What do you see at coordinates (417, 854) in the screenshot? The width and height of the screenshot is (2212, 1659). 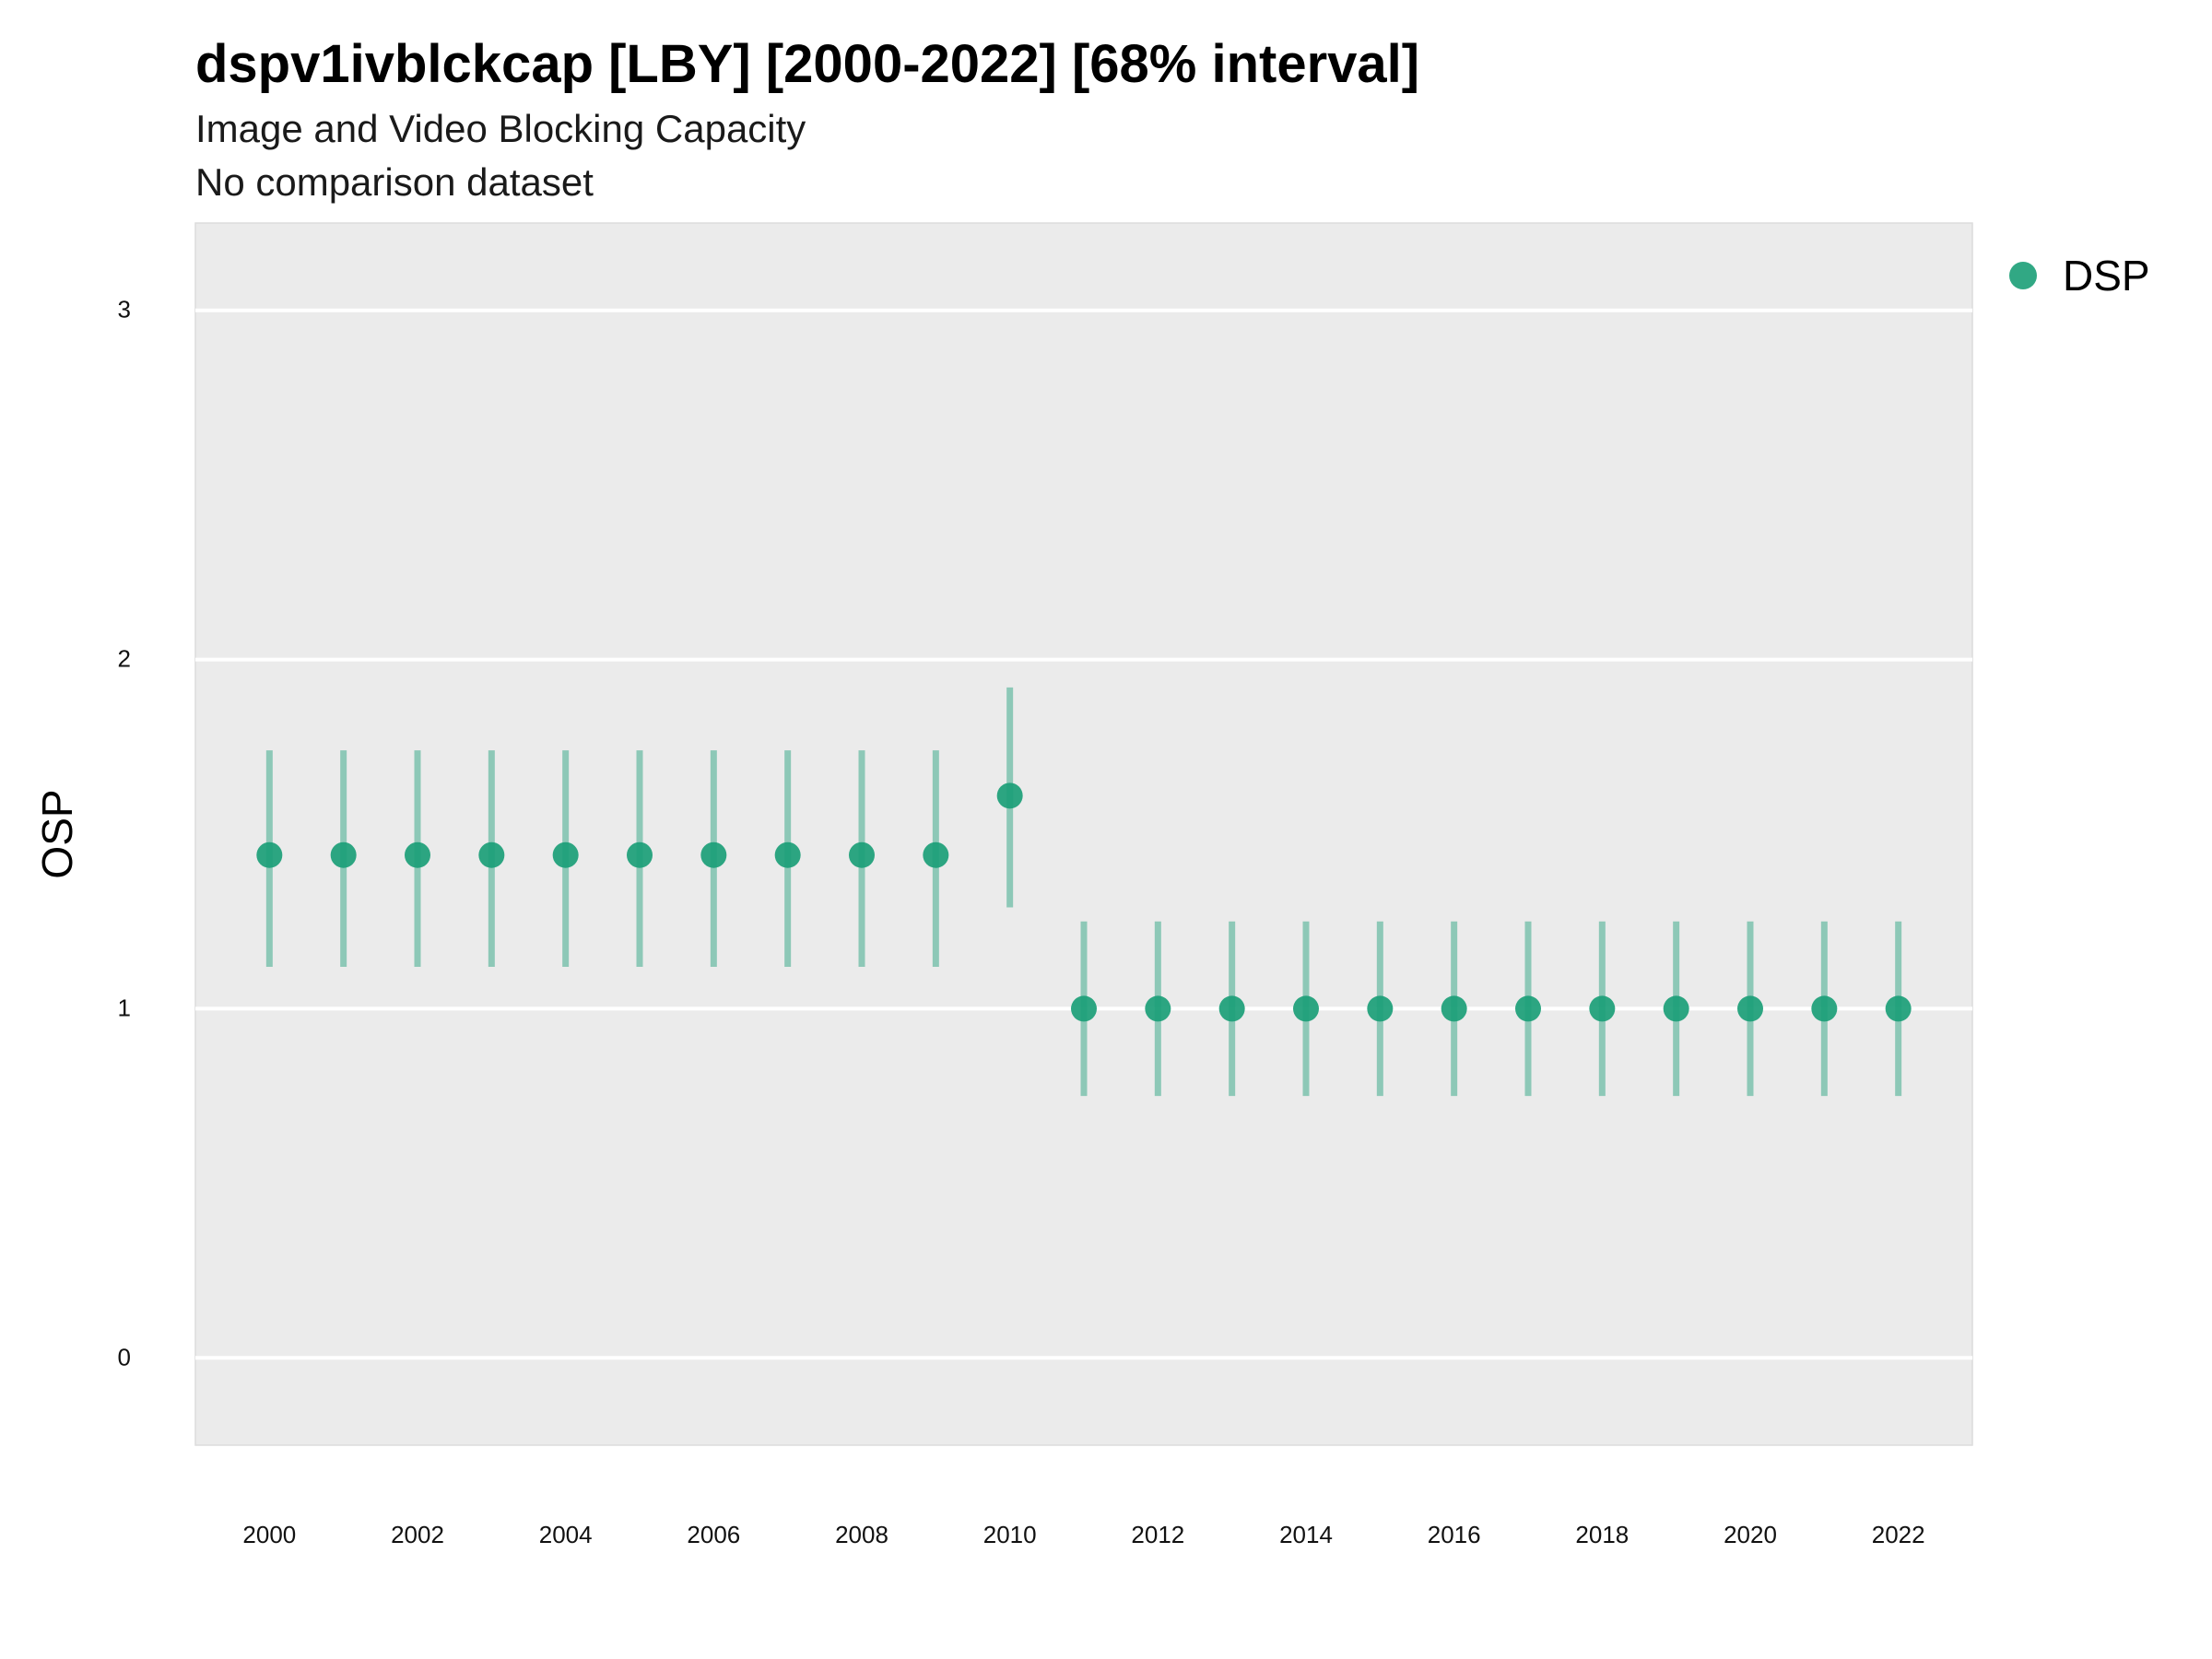 I see `data-point-2002` at bounding box center [417, 854].